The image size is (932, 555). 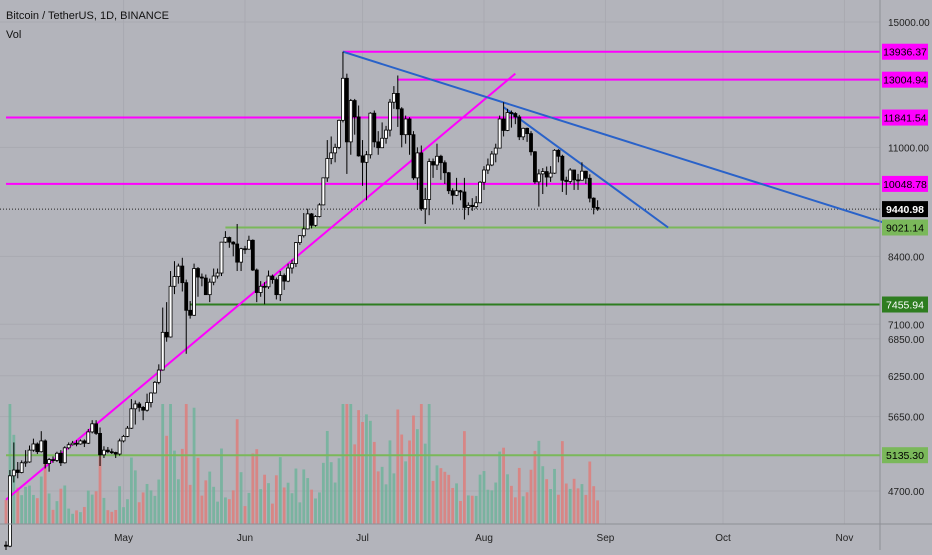 I want to click on current-price-label: 9440.98, so click(x=905, y=210).